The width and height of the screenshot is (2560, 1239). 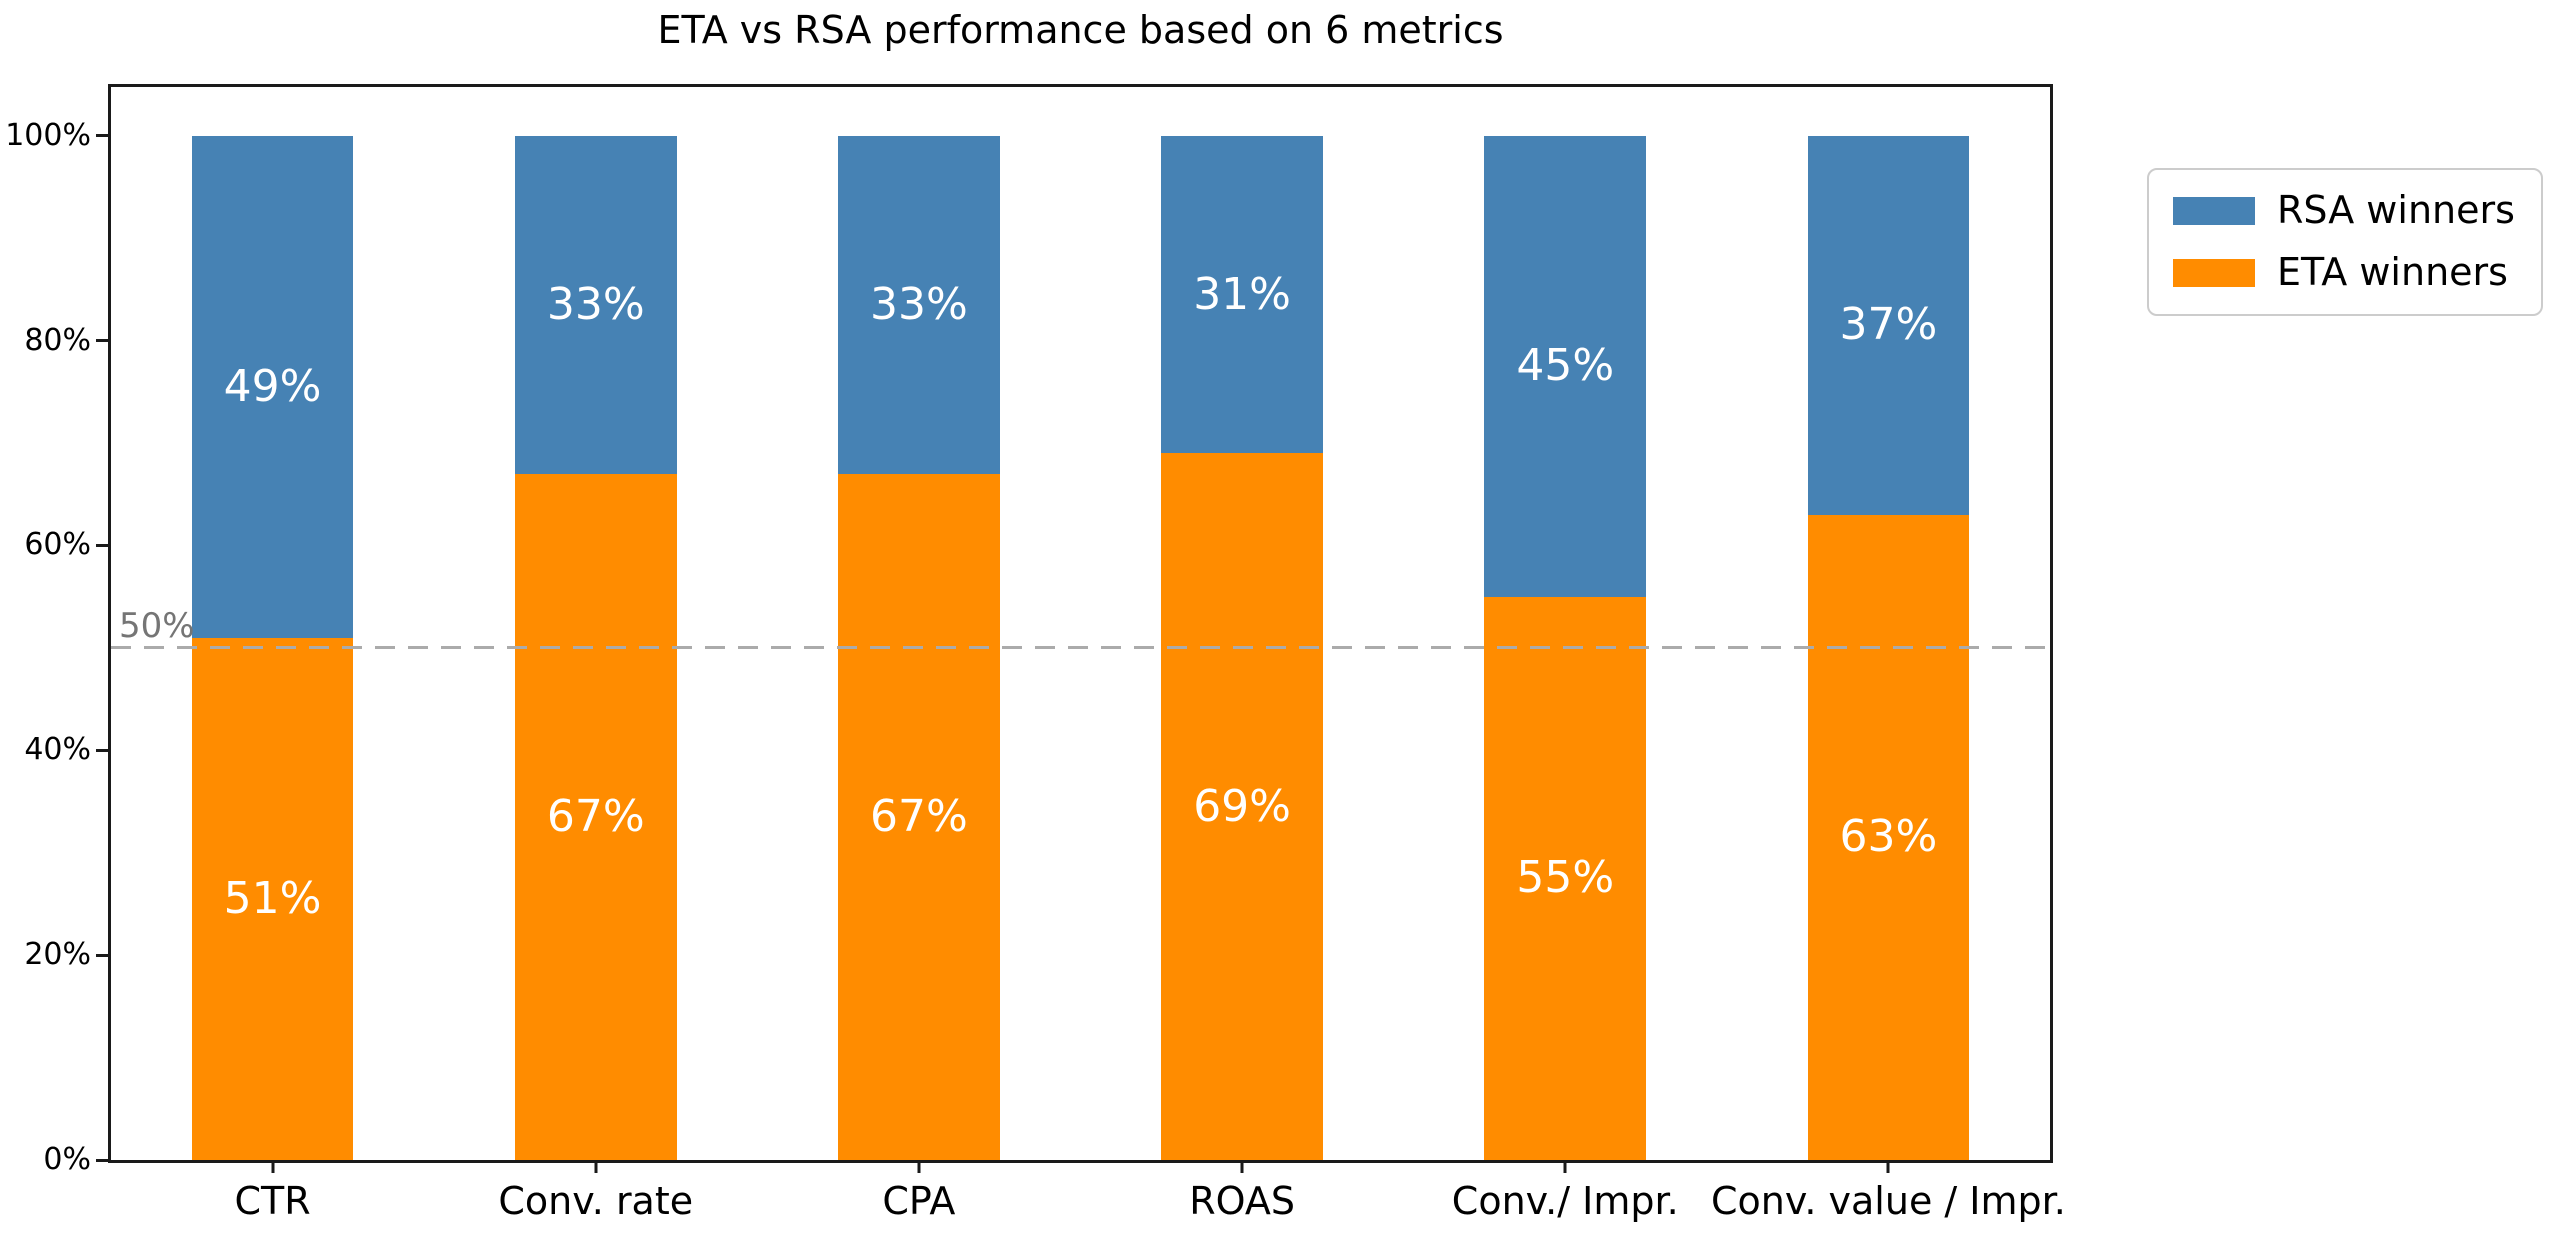 I want to click on eta-swatch, so click(x=2214, y=272).